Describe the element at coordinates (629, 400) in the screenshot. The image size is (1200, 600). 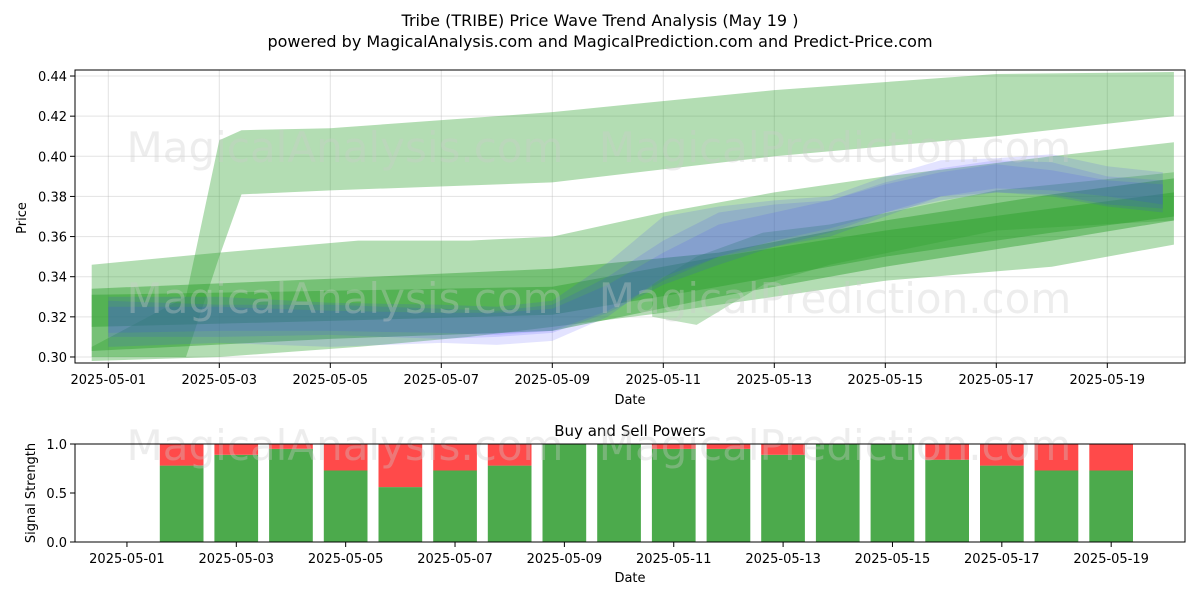
I see `price-x-label: Date` at that location.